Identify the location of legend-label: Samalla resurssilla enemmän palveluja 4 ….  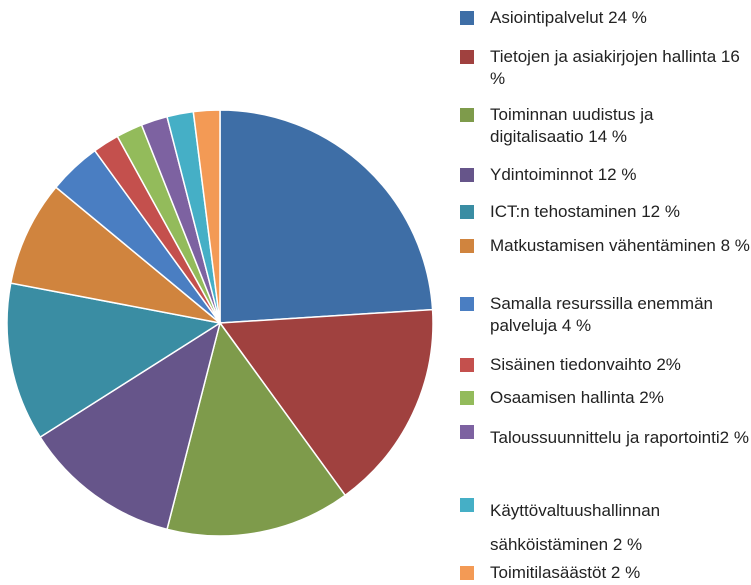
(601, 314).